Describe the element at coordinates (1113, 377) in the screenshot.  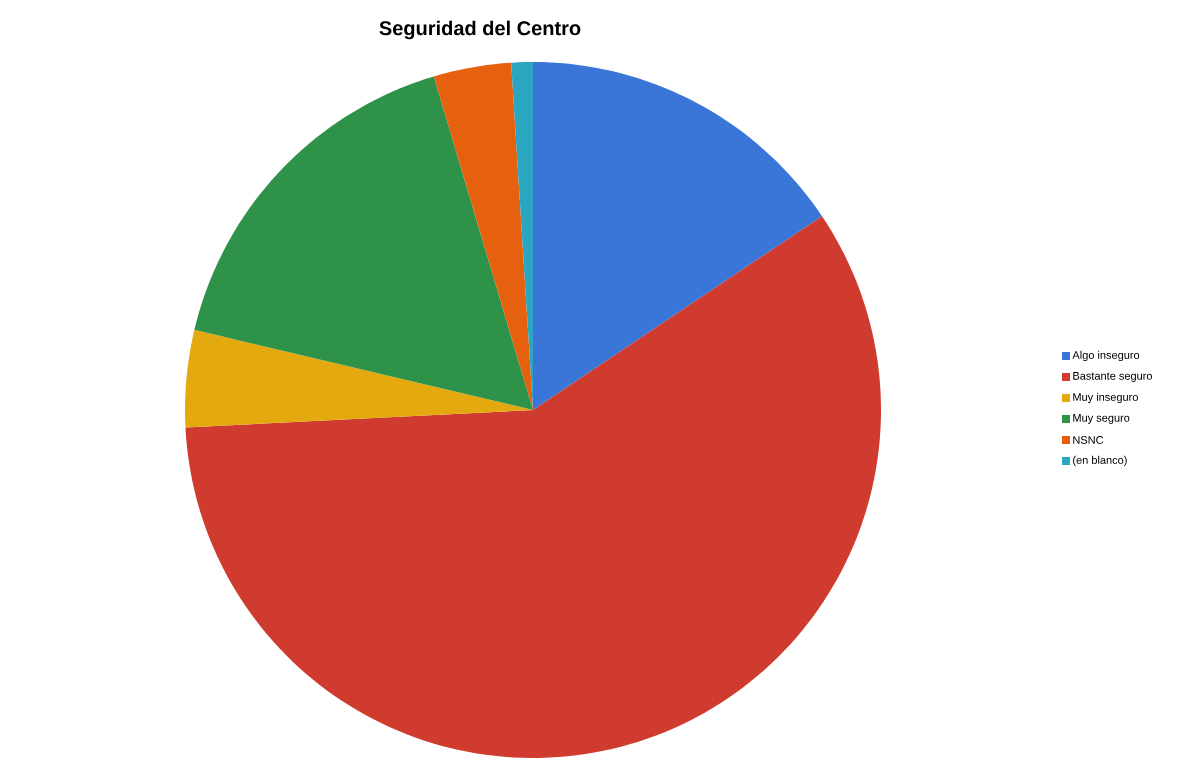
I see `legend-label: Bastante seguro` at that location.